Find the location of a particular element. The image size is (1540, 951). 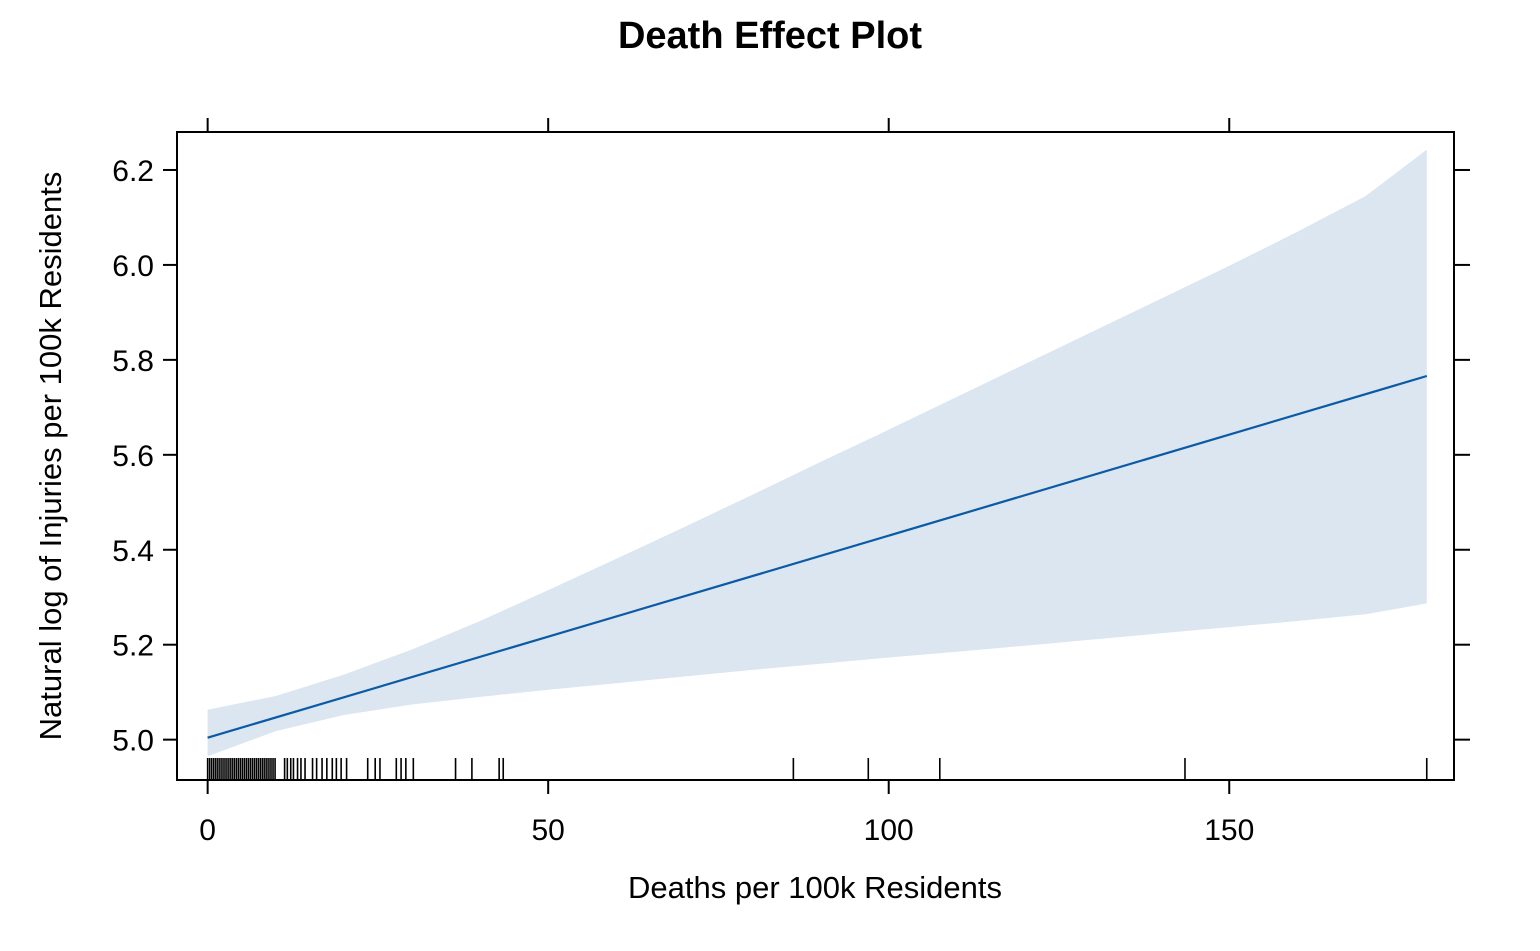

x-tick-label-3: 150 is located at coordinates (1229, 830).